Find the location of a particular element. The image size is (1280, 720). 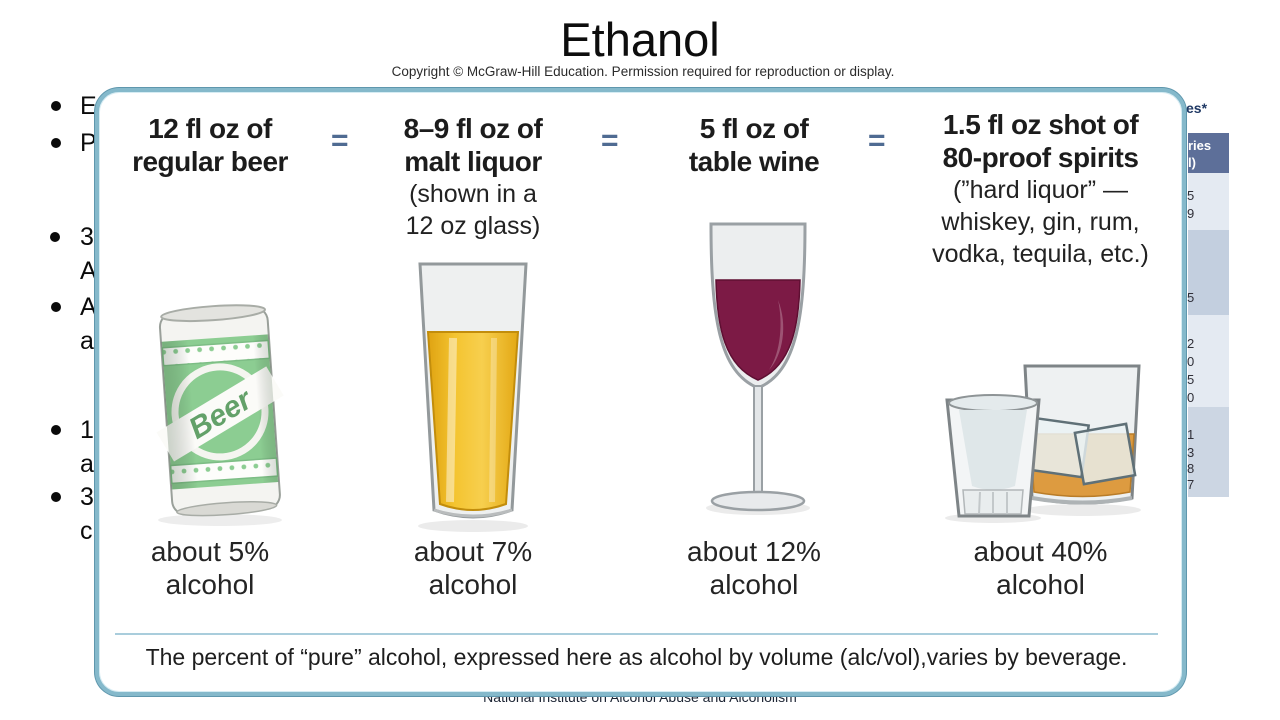

alcohol-label-malt: about 7% alcohol is located at coordinates (473, 568).